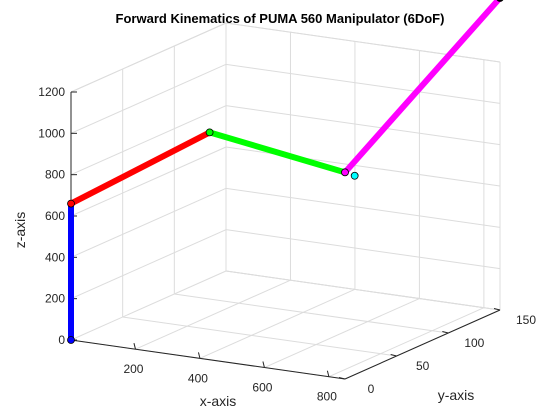  Describe the element at coordinates (55, 175) in the screenshot. I see `z-tick-label: 800` at that location.